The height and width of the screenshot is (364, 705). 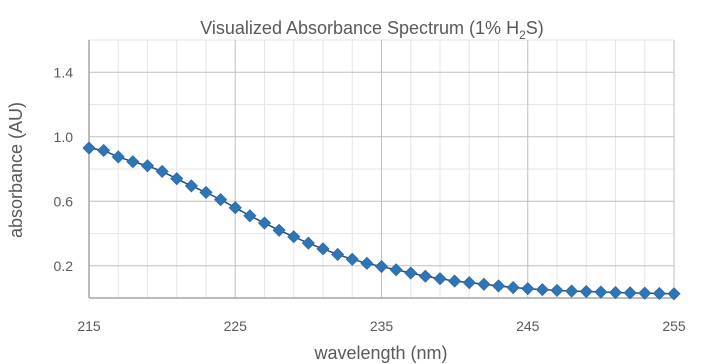 I want to click on chart-title-main: Visualized Absorbance Spectrum (1% H, so click(x=359, y=28).